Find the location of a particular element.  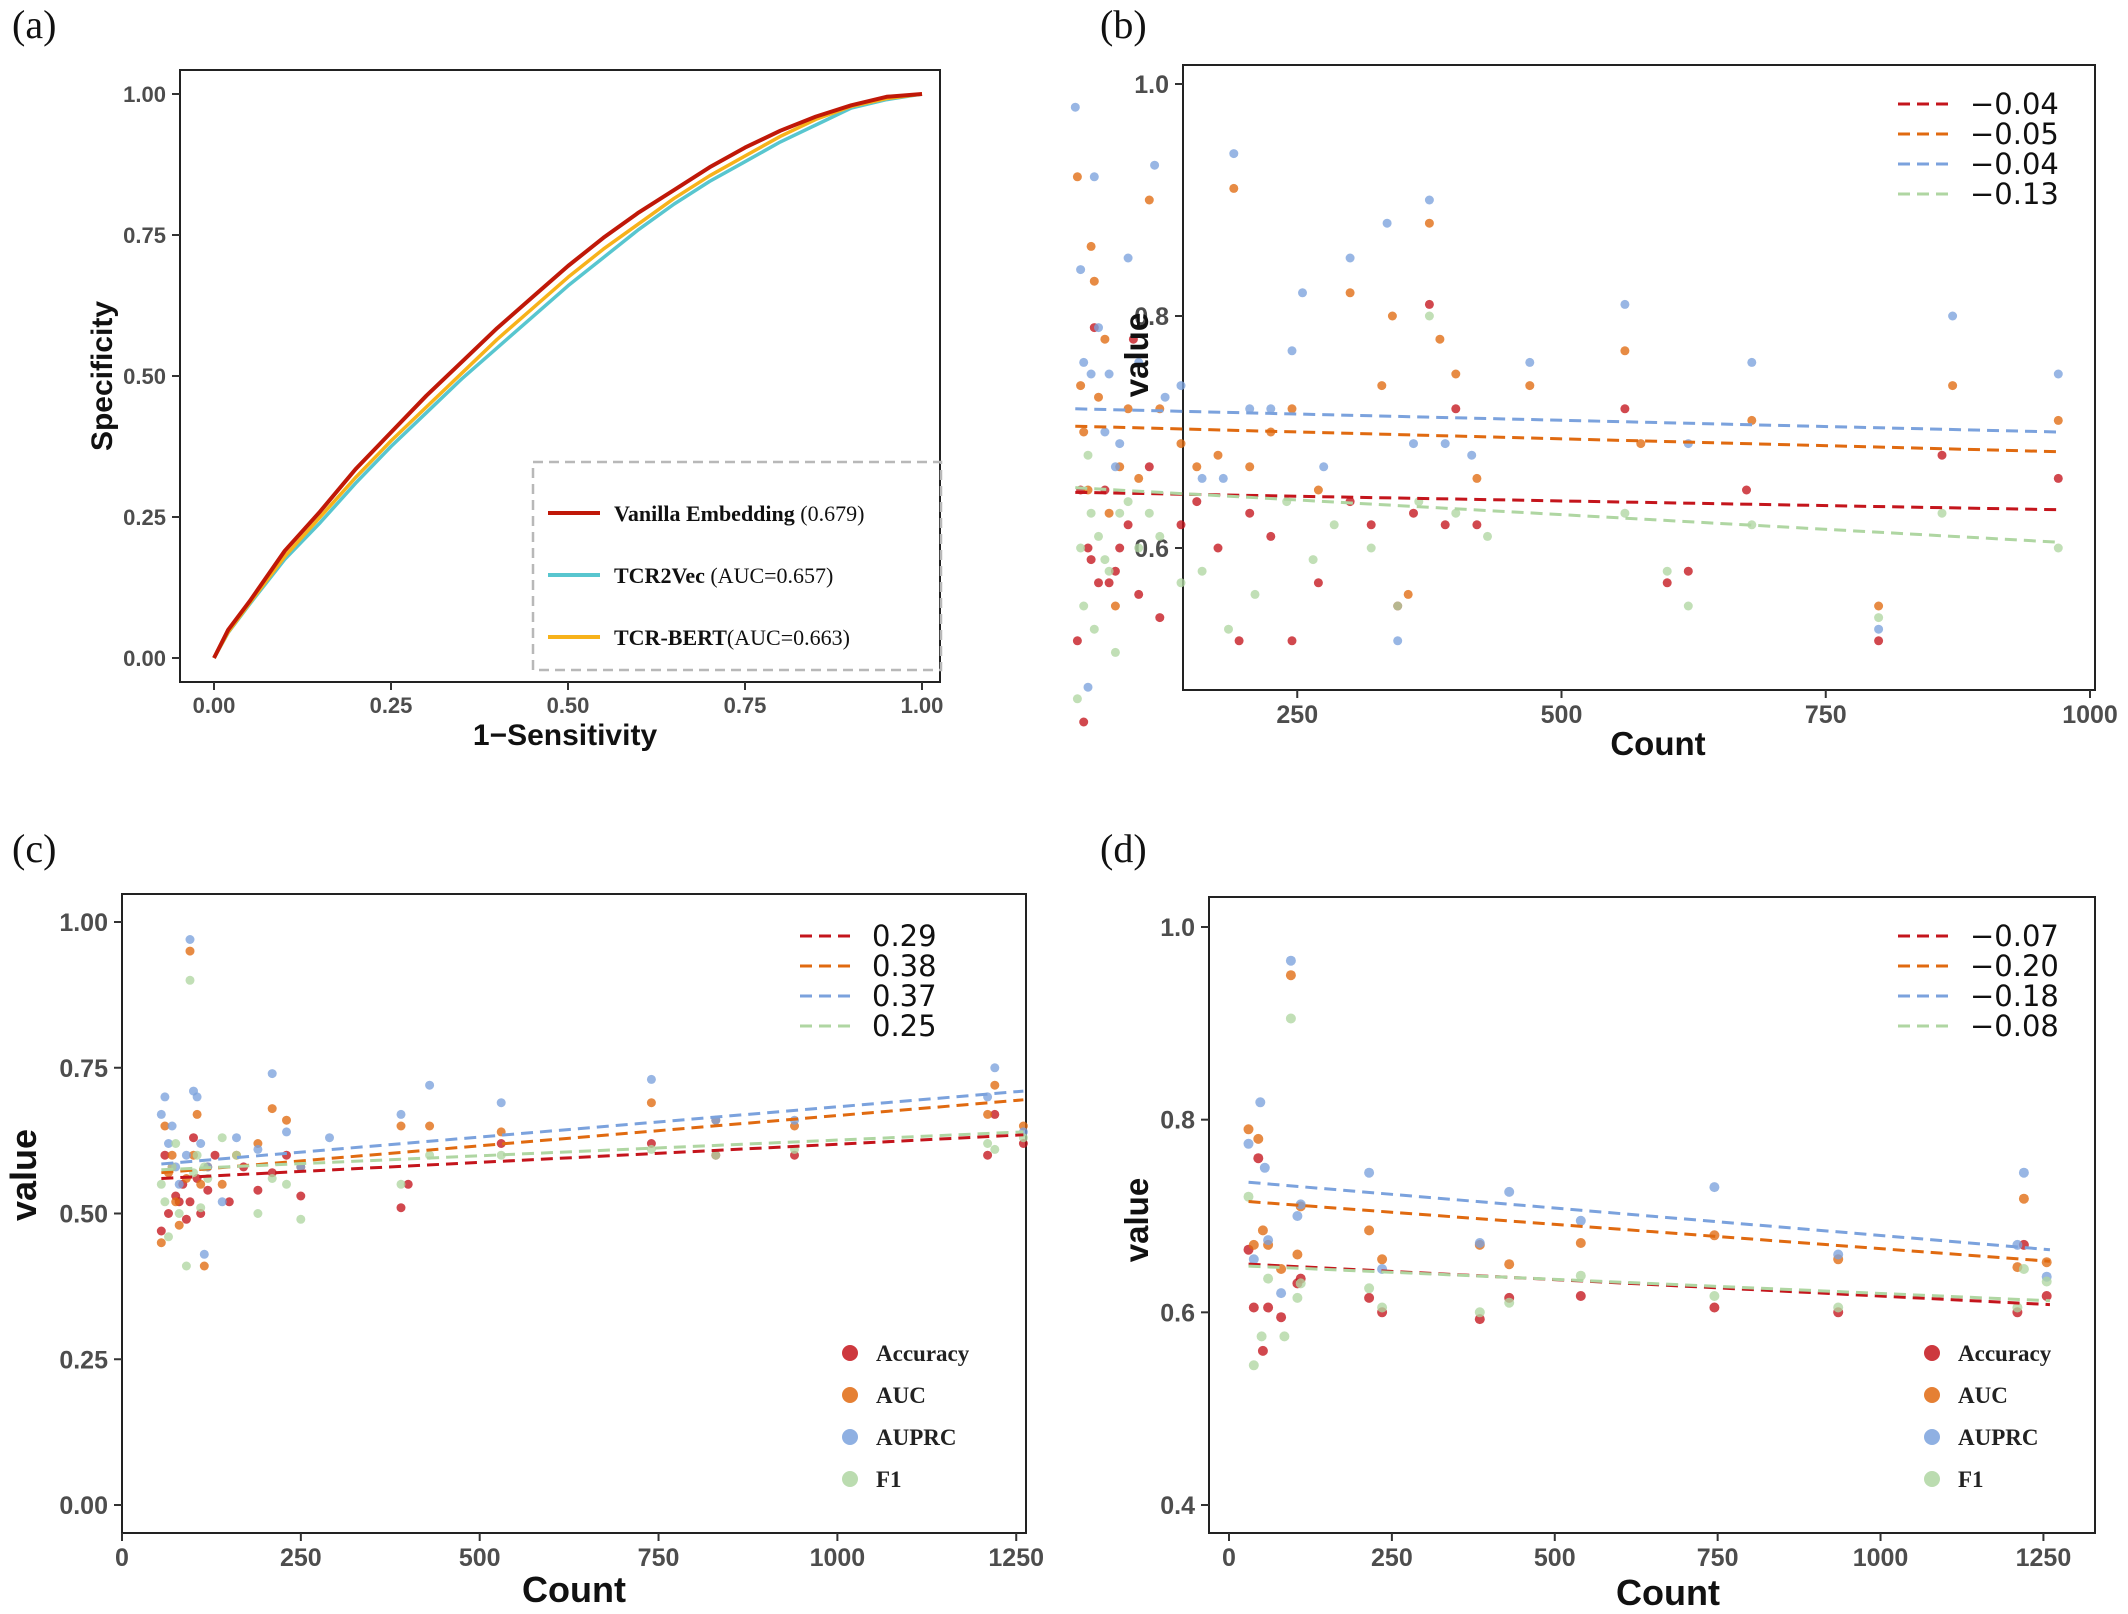

roc-y-tick-label: 0.25 is located at coordinates (144, 517).